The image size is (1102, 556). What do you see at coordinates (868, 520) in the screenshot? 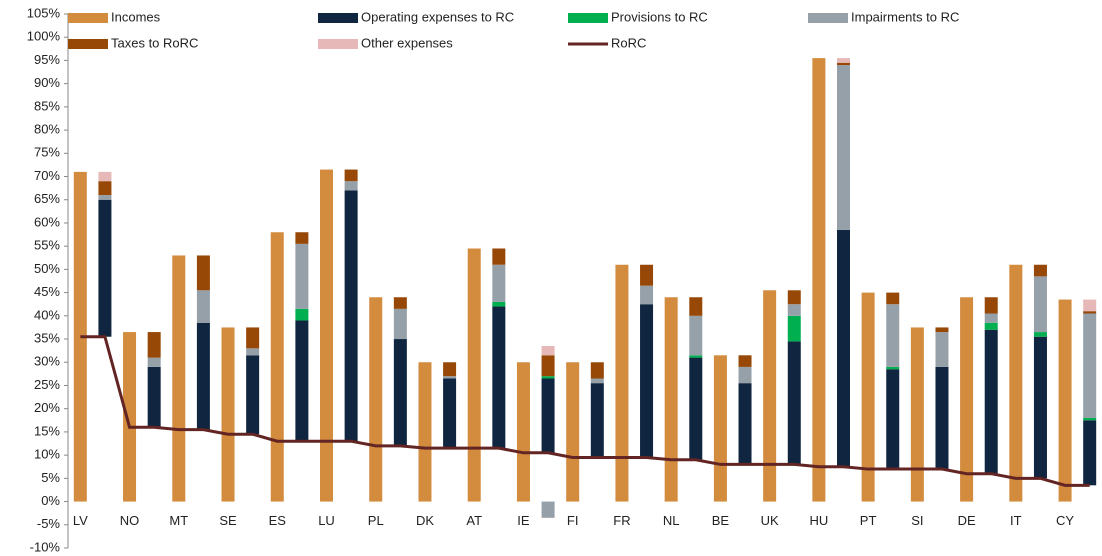
I see `x-tick-label: PT` at bounding box center [868, 520].